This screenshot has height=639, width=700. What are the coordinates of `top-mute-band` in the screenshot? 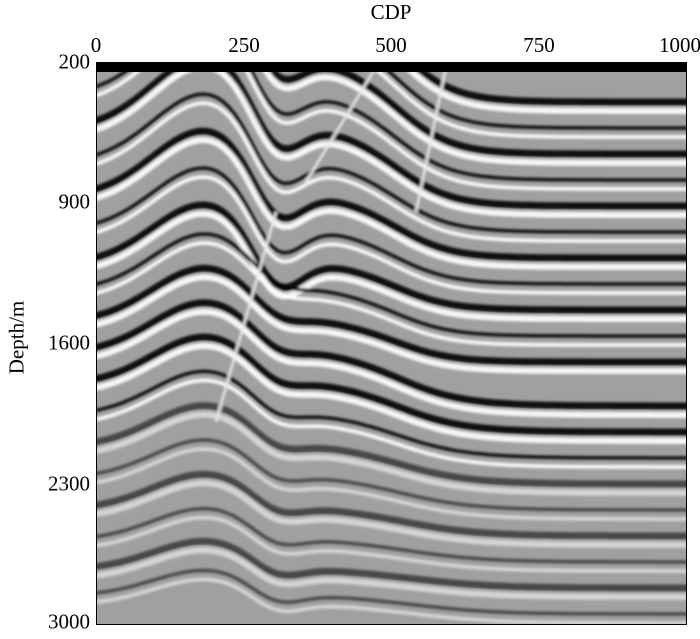 It's located at (391, 67).